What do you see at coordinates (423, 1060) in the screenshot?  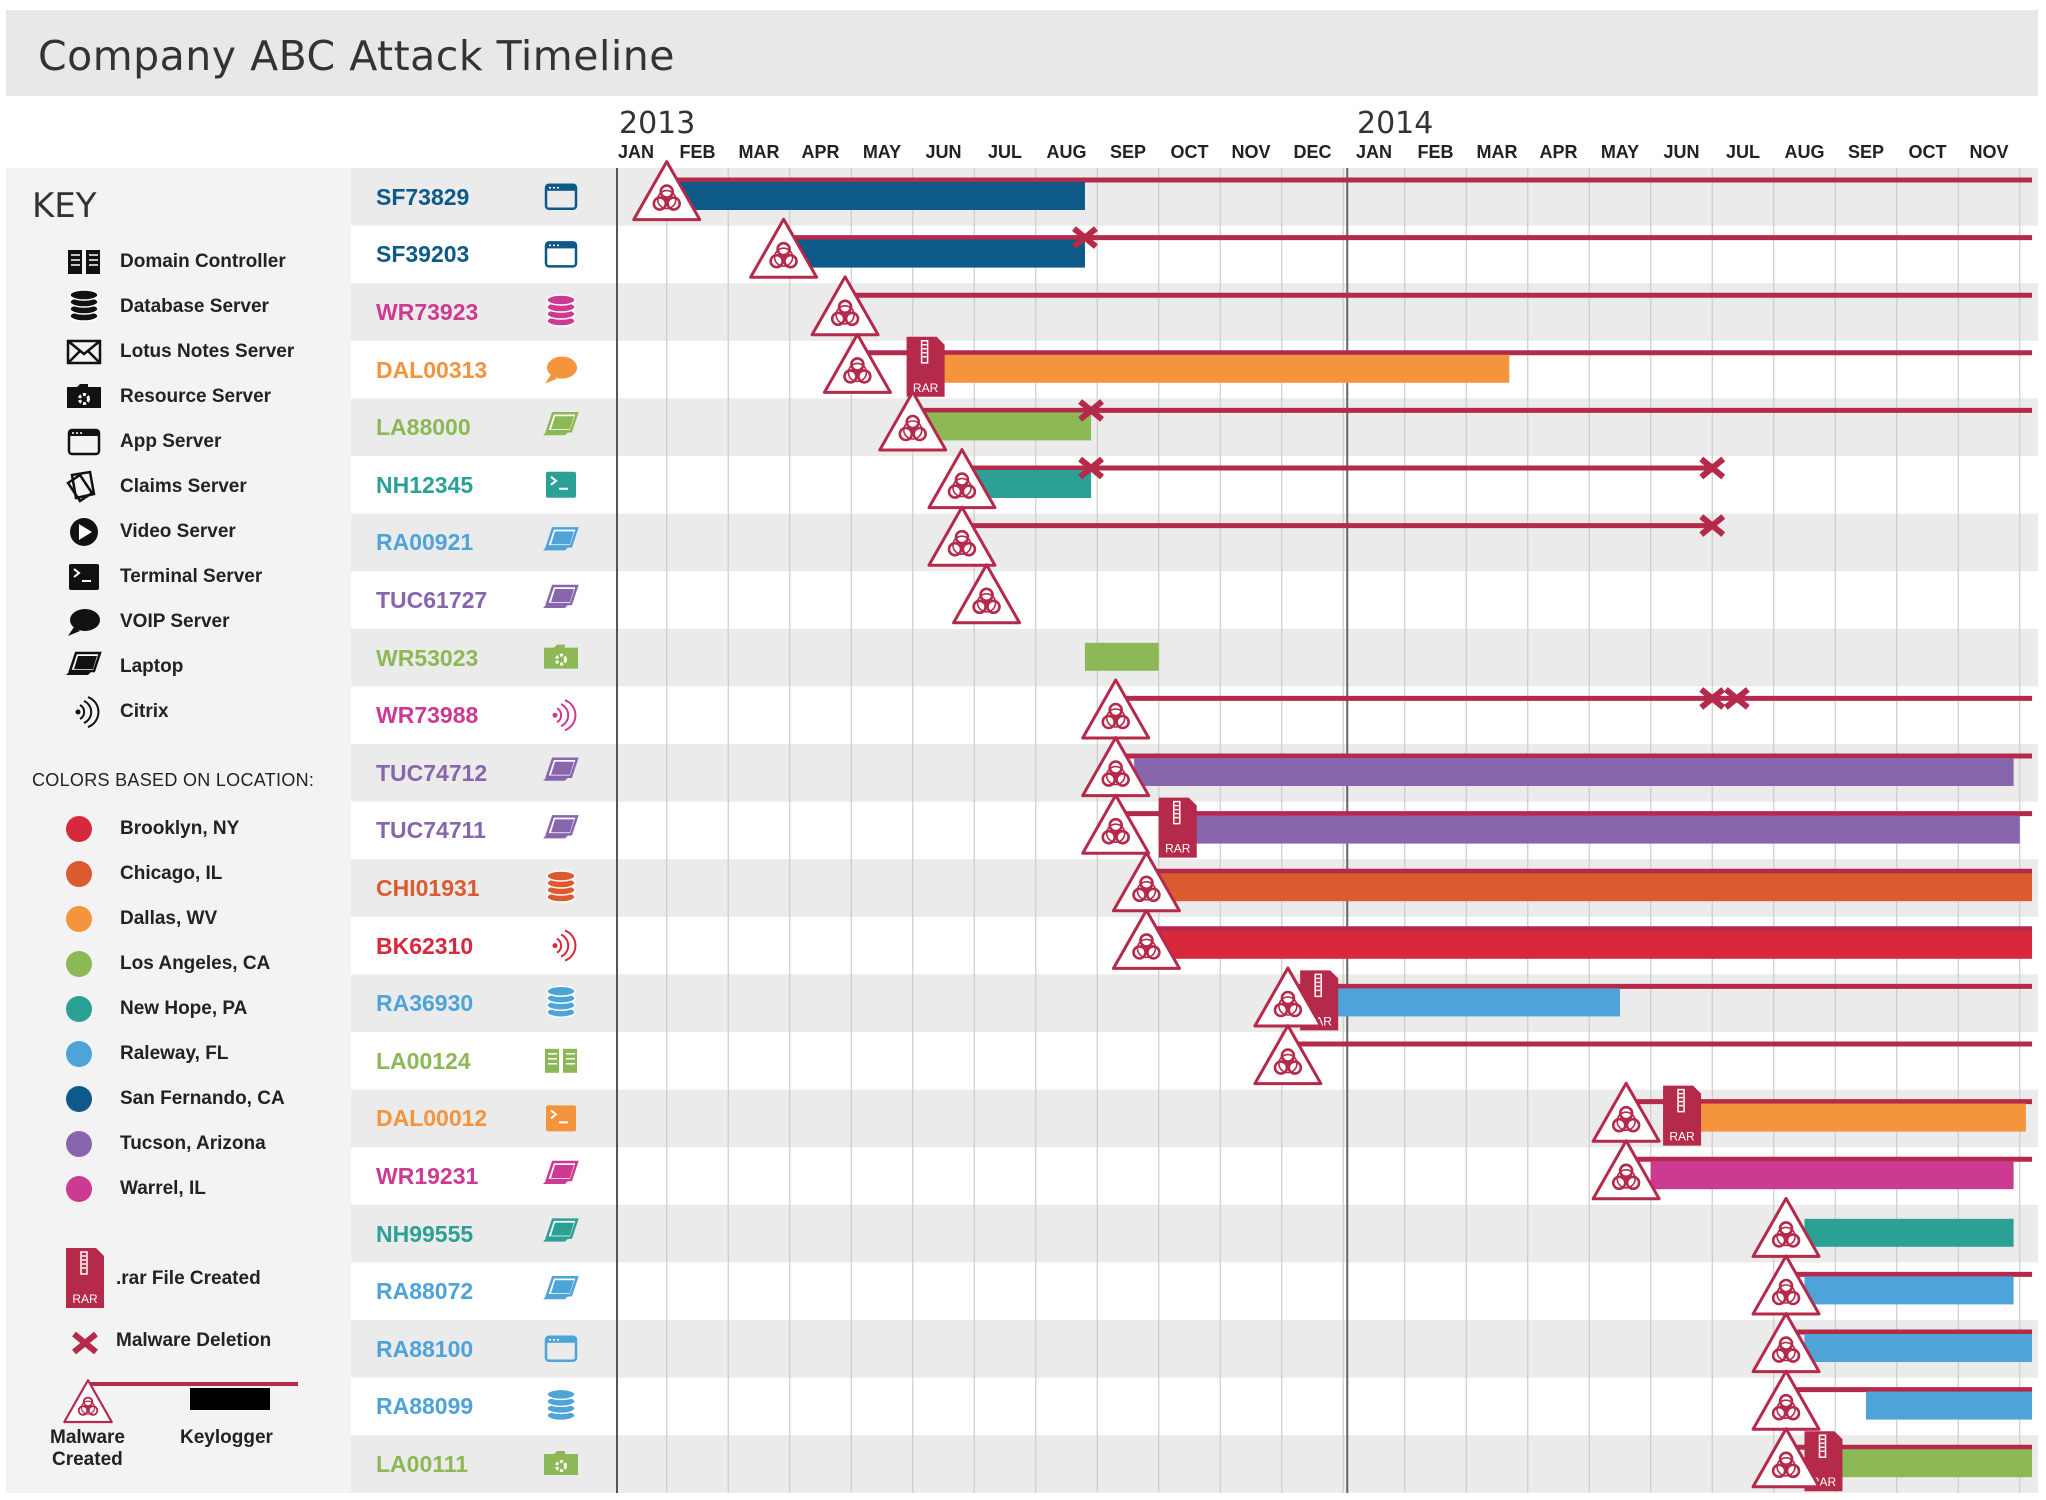 I see `row-label: LA00124` at bounding box center [423, 1060].